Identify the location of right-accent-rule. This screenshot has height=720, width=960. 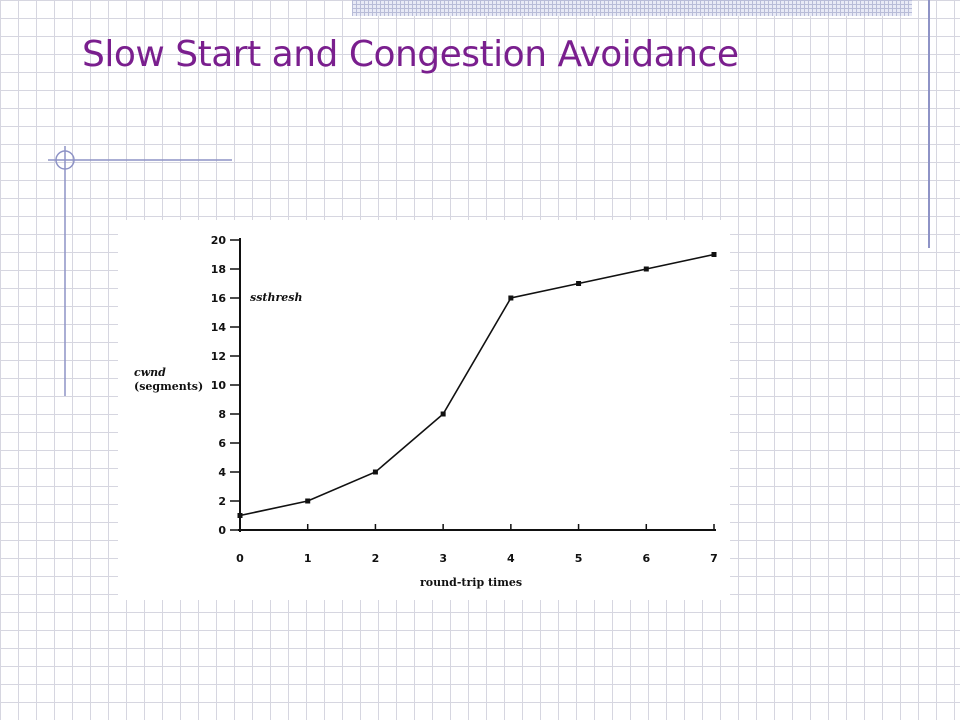
(929, 124).